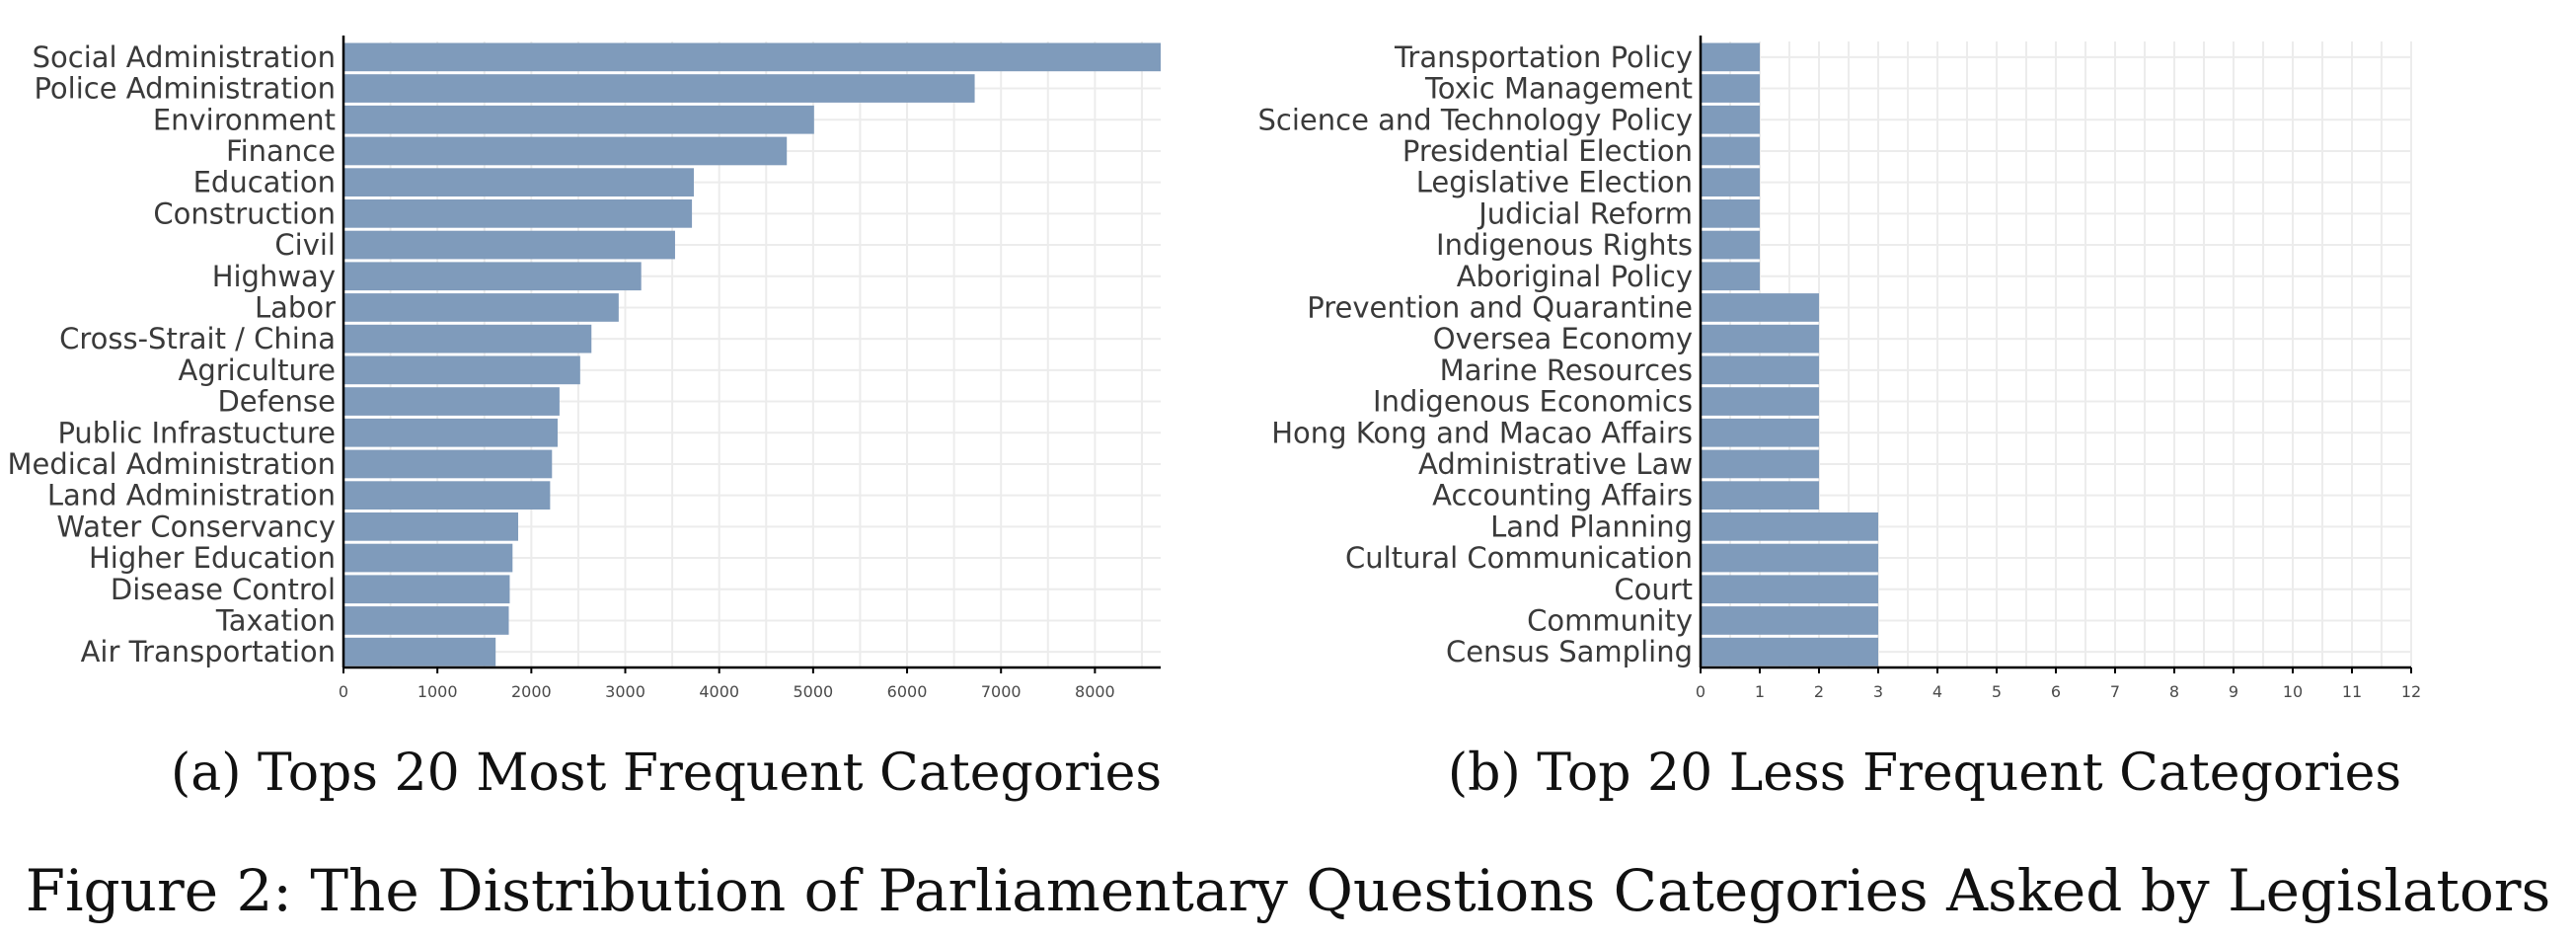  I want to click on category-label: Higher Education, so click(212, 558).